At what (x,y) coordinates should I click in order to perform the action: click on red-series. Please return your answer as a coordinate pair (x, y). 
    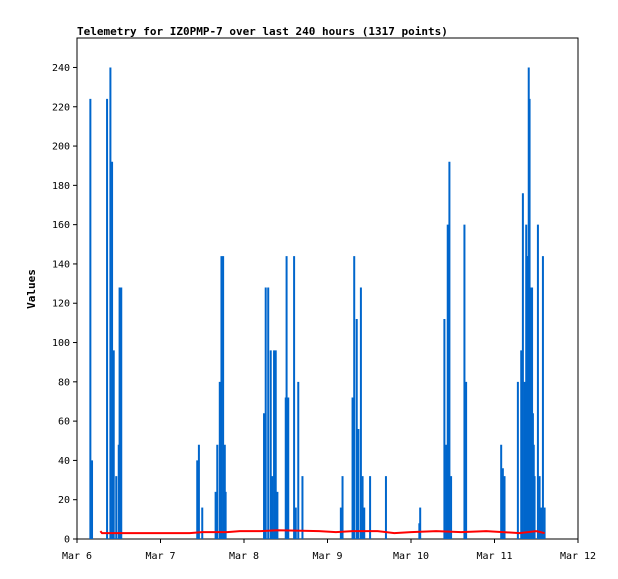
    Looking at the image, I should click on (322, 532).